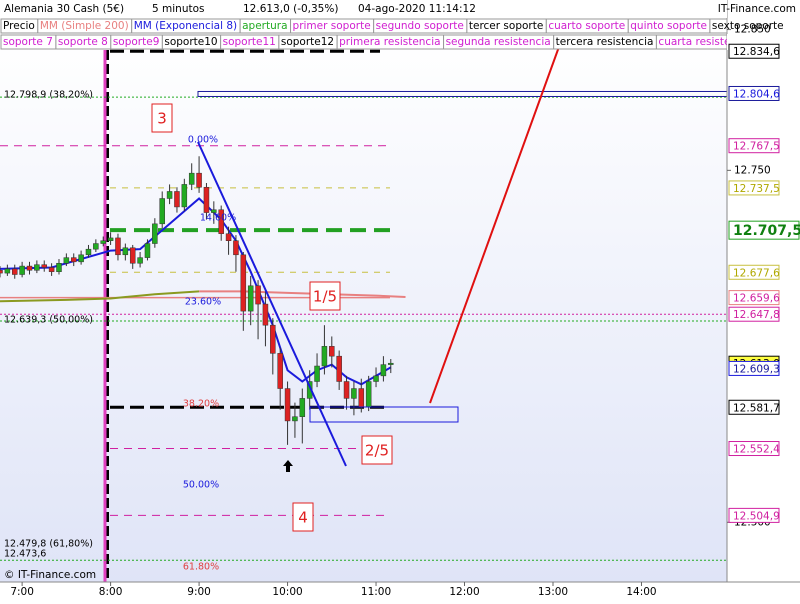 This screenshot has height=604, width=800. I want to click on fib-label: 12.479,8 (61,80%), so click(48, 544).